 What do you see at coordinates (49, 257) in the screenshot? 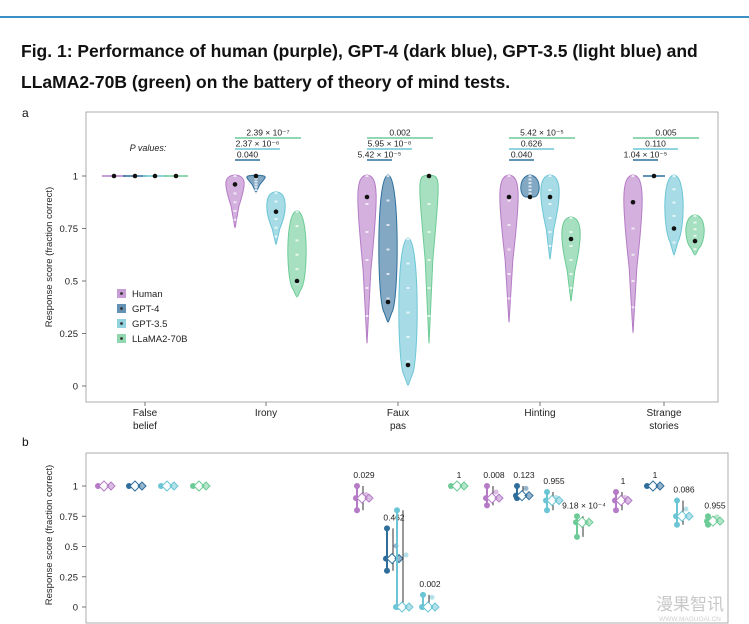
I see `panel-a-y-label: Response score (fraction correct)` at bounding box center [49, 257].